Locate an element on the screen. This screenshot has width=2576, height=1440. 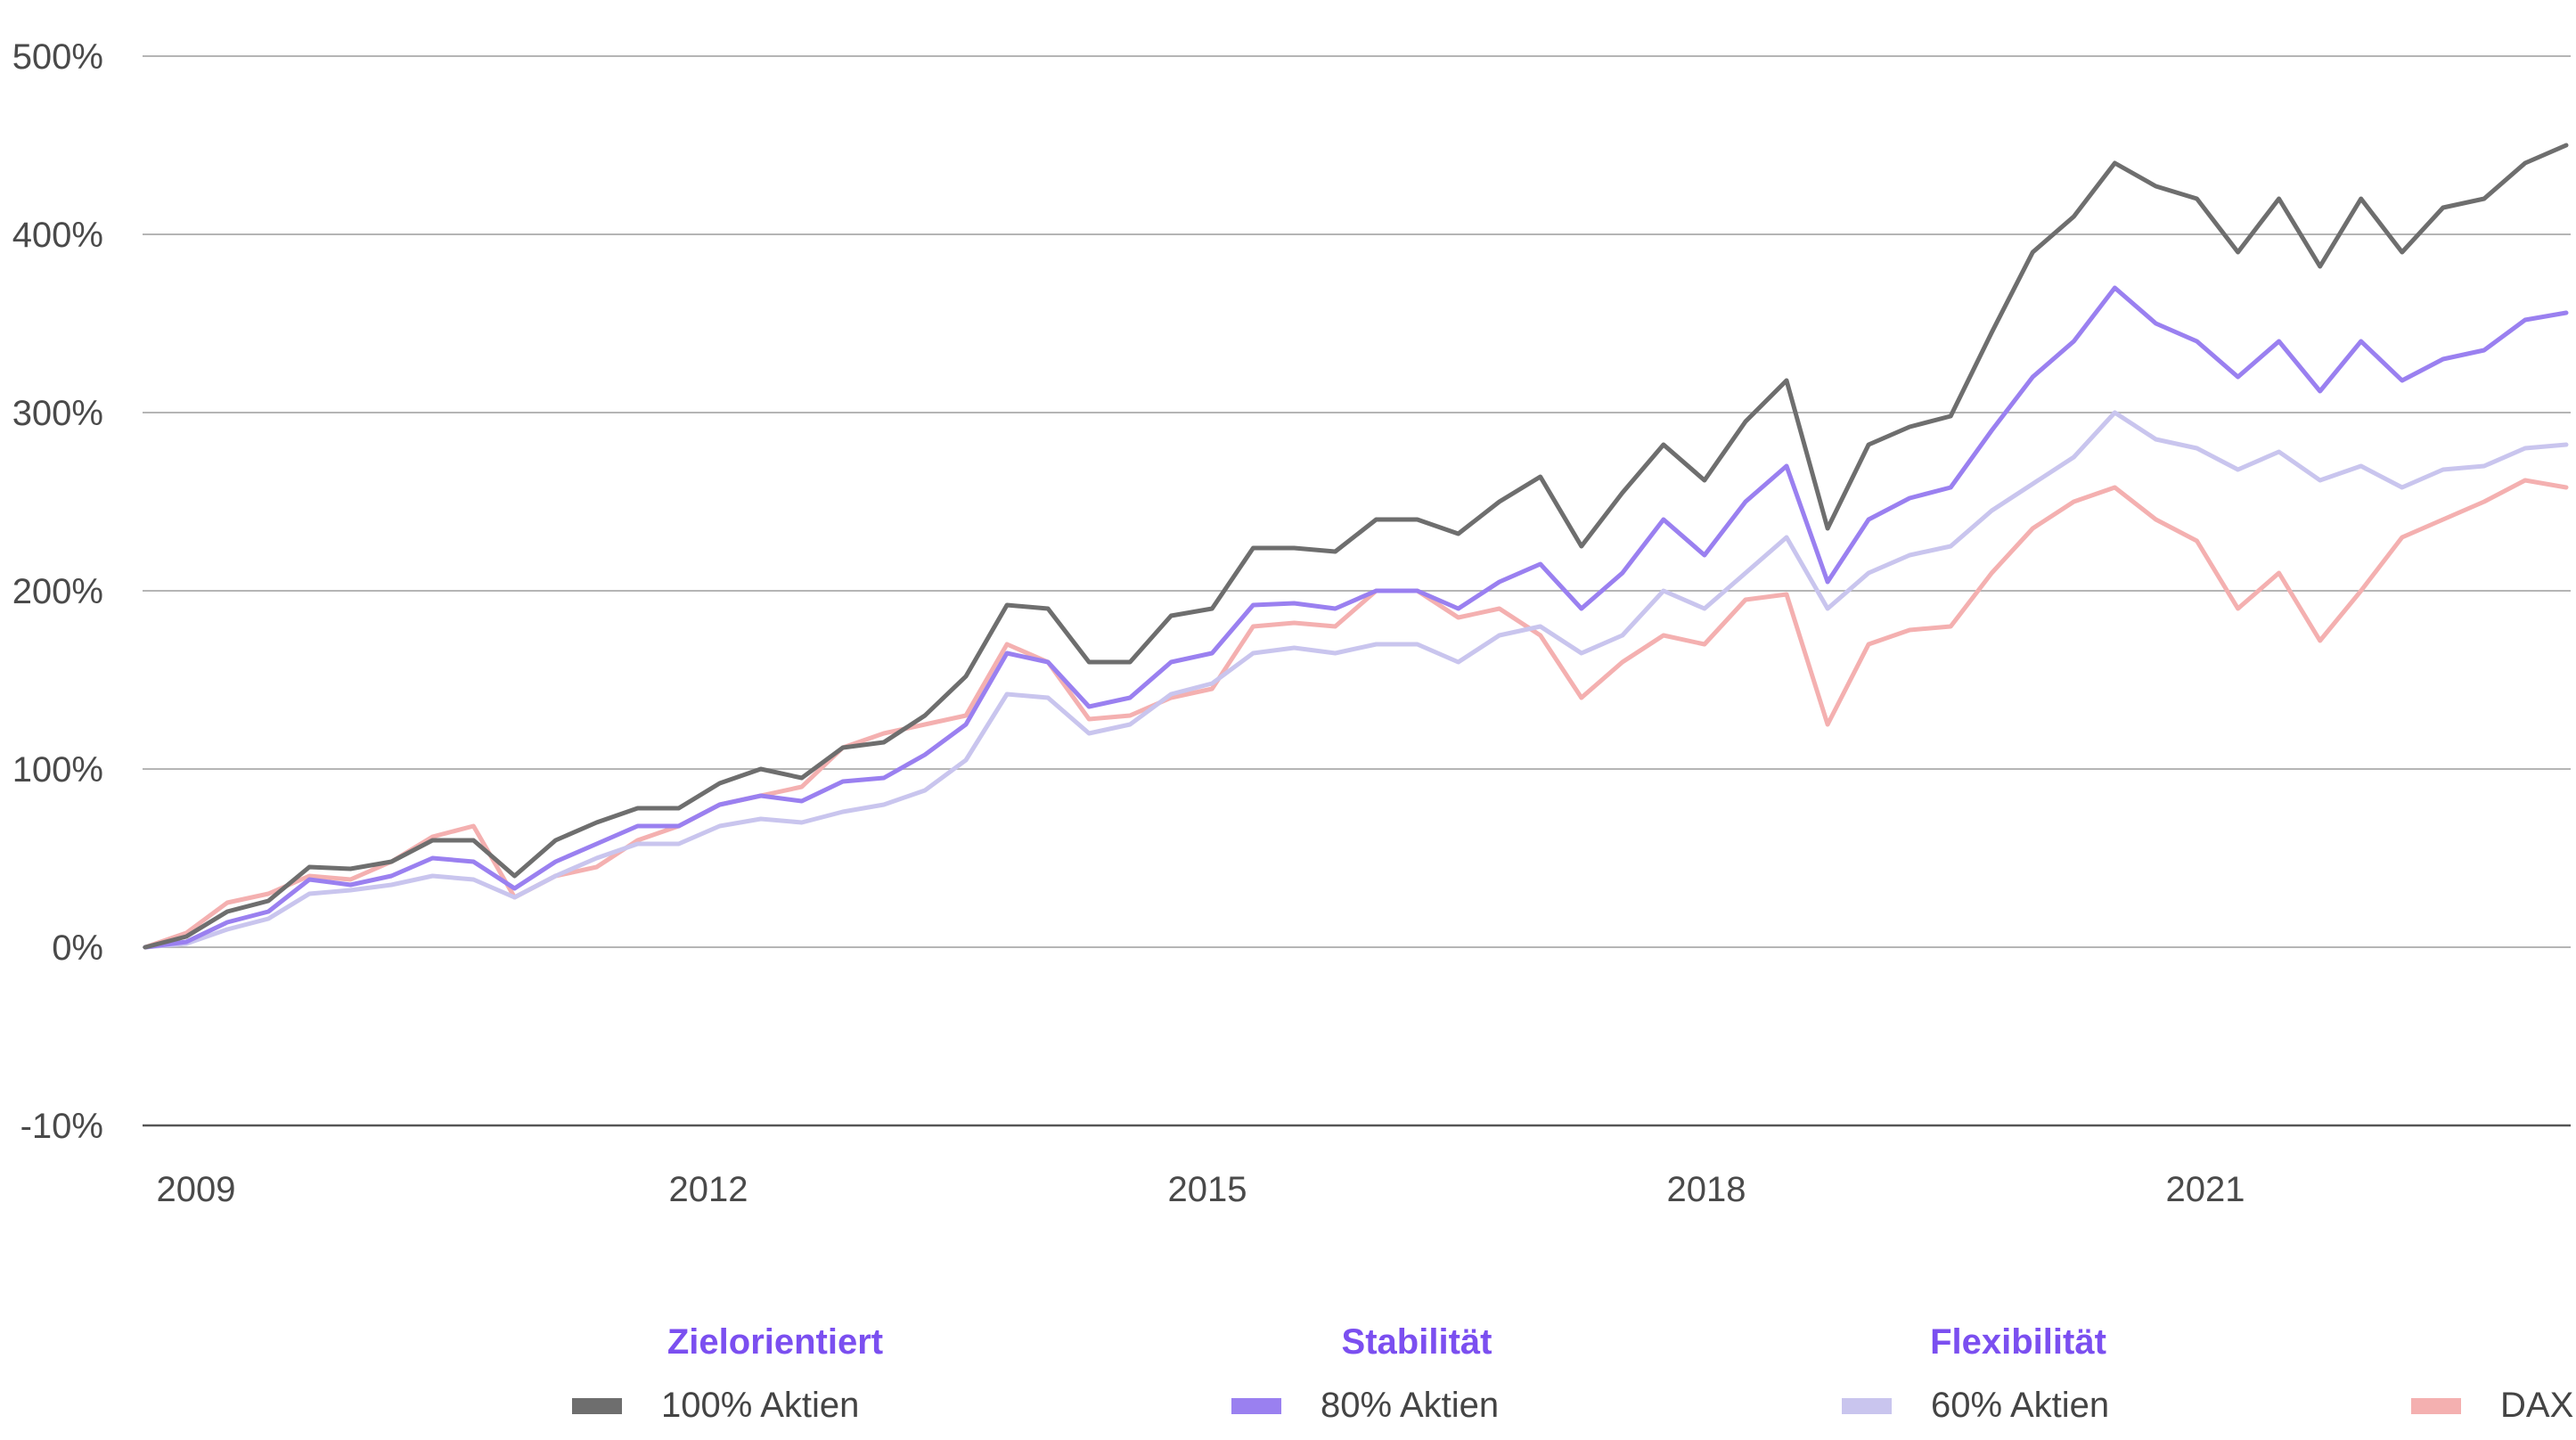
y-tick-label: 100% is located at coordinates (57, 770).